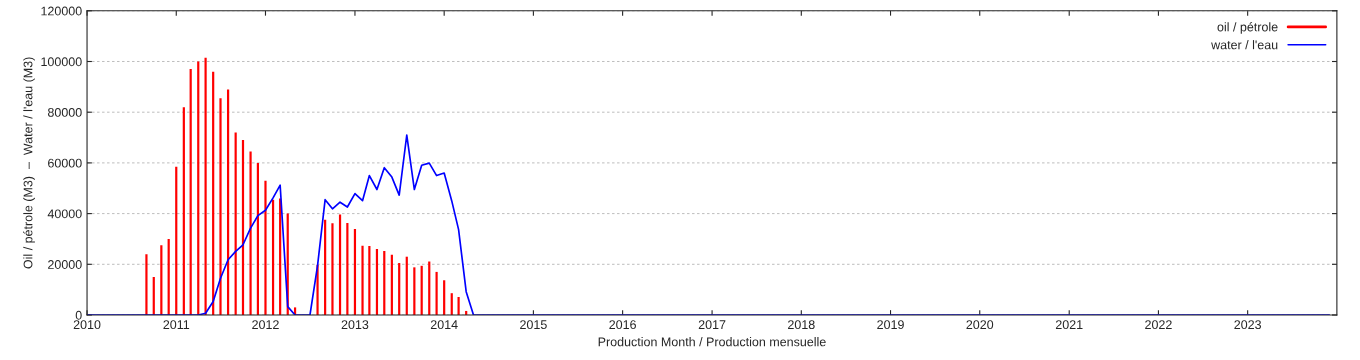 This screenshot has width=1360, height=360. Describe the element at coordinates (444, 325) in the screenshot. I see `x-tick-label: 2014` at that location.